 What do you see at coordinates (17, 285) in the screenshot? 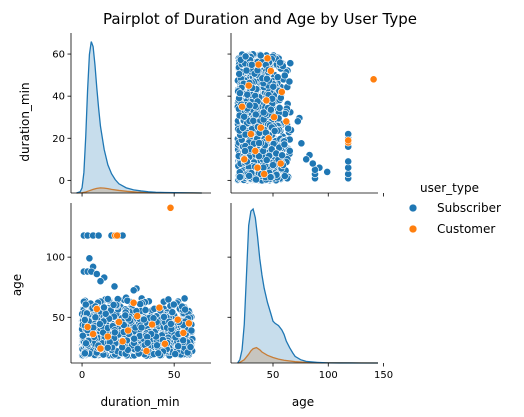
I see `y-axis-label-age: age` at bounding box center [17, 285].